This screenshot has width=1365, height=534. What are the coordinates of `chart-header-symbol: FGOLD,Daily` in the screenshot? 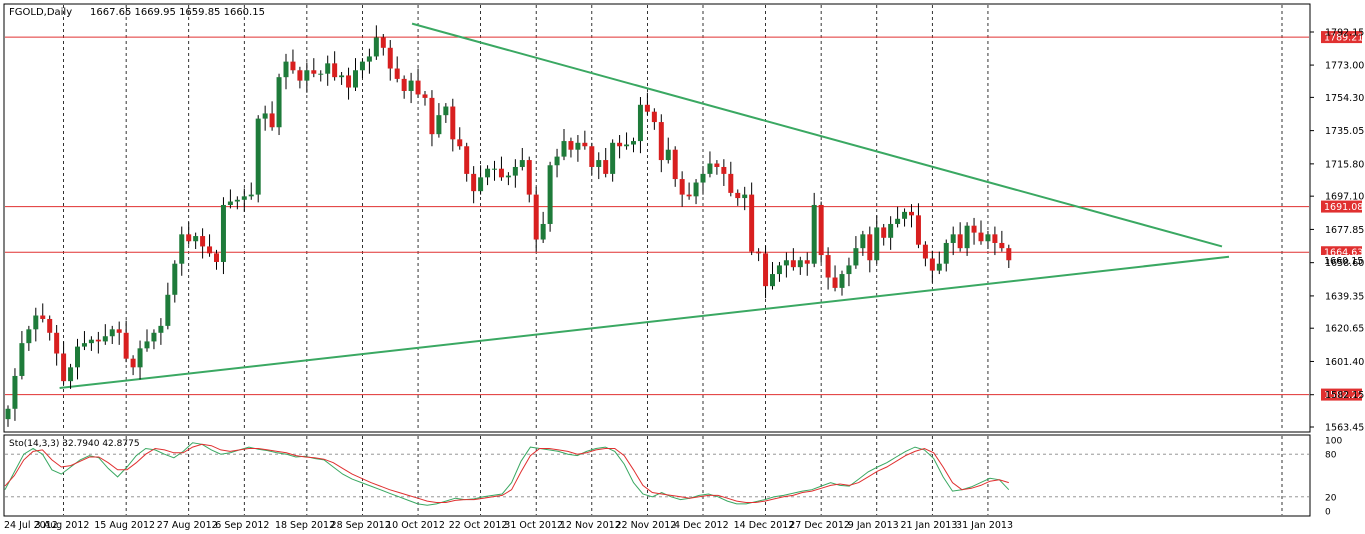 It's located at (40, 12).